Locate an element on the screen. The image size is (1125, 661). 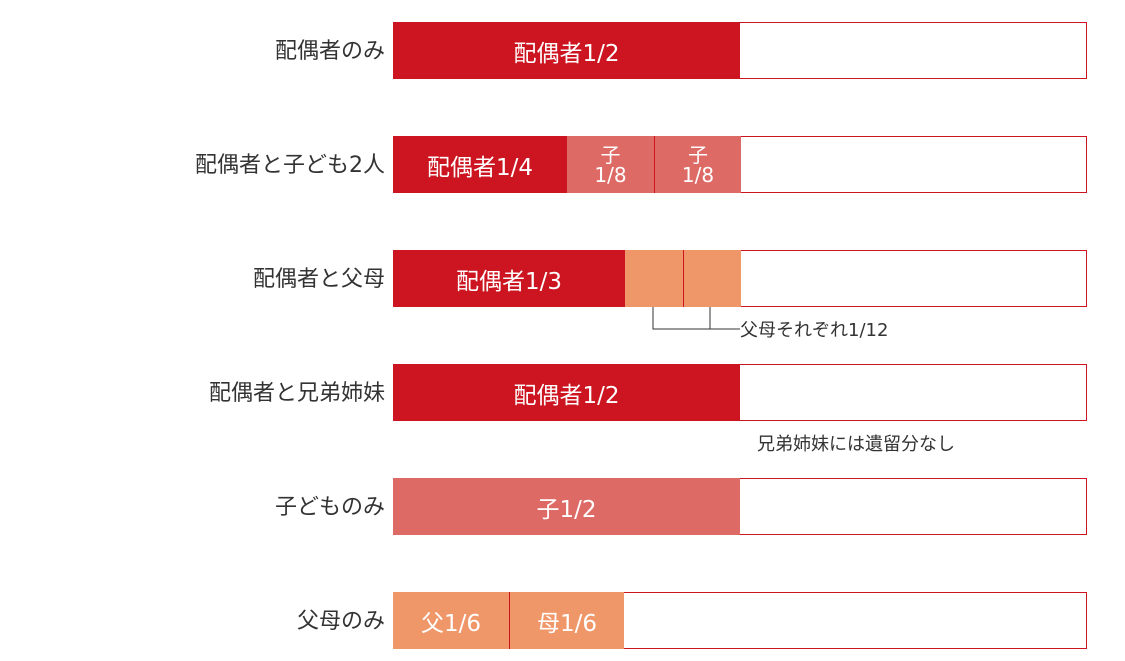
row-label: 父母のみ is located at coordinates (340, 621).